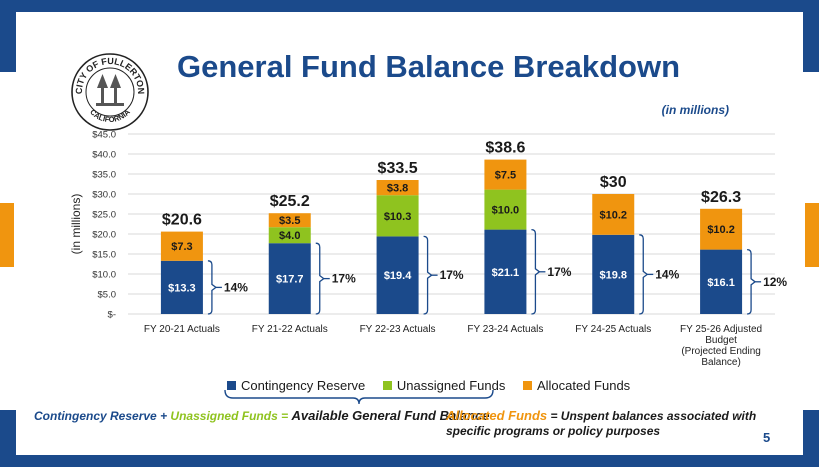 This screenshot has height=467, width=819. What do you see at coordinates (7, 235) in the screenshot?
I see `left-accent-tab` at bounding box center [7, 235].